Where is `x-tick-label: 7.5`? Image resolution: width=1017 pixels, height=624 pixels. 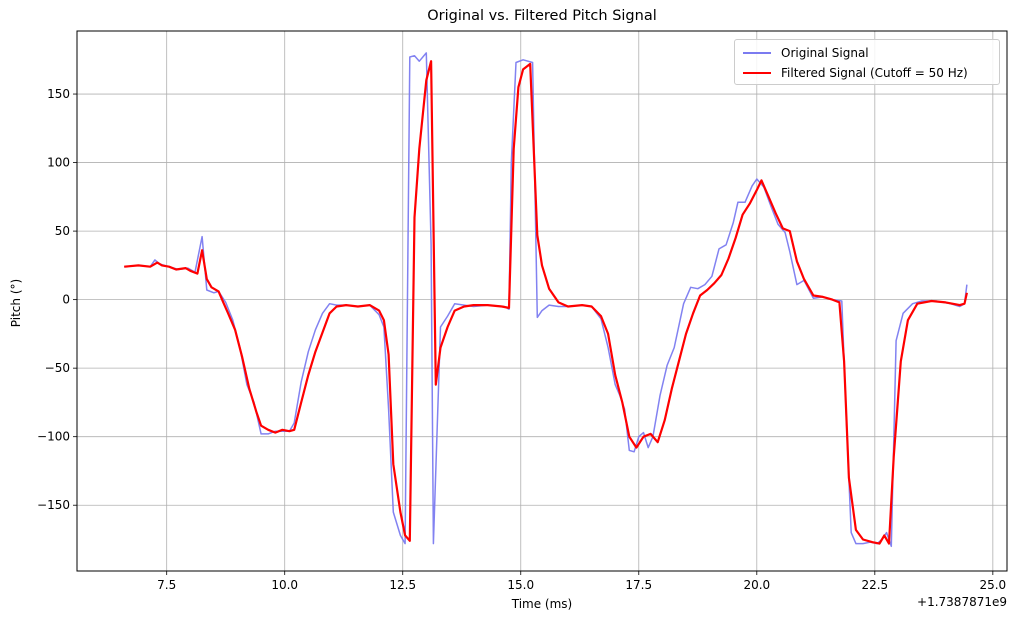 x-tick-label: 7.5 is located at coordinates (166, 585).